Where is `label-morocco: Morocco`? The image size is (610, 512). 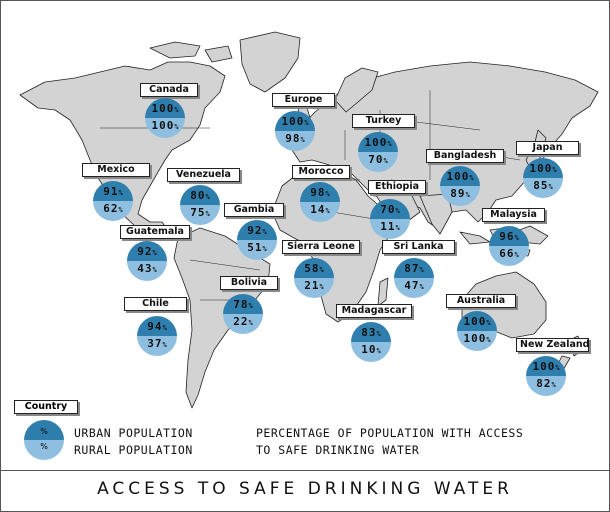 label-morocco: Morocco is located at coordinates (321, 172).